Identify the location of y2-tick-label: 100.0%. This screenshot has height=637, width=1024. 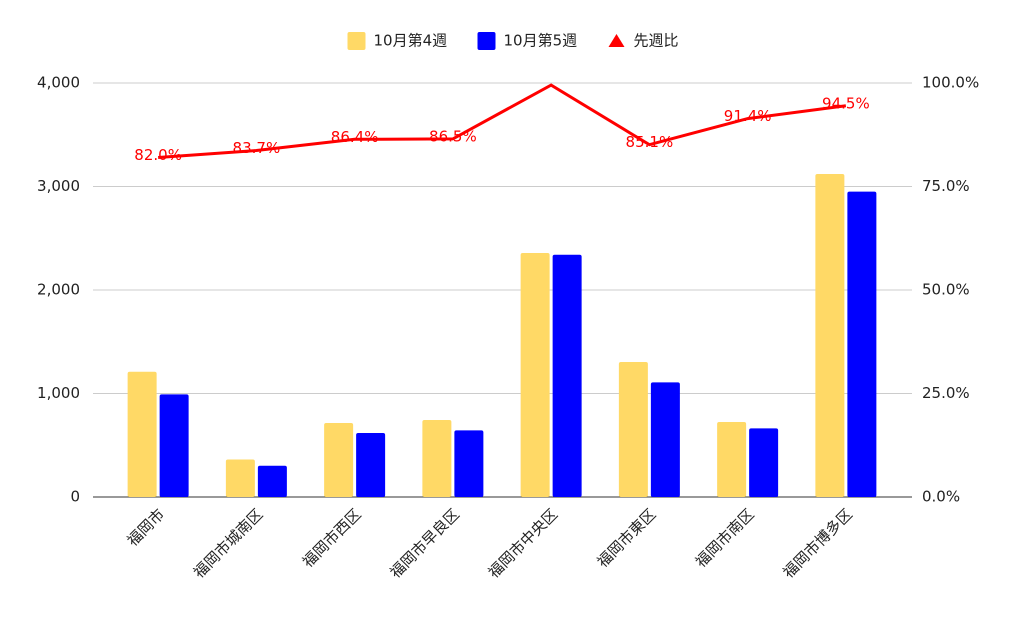
(950, 83).